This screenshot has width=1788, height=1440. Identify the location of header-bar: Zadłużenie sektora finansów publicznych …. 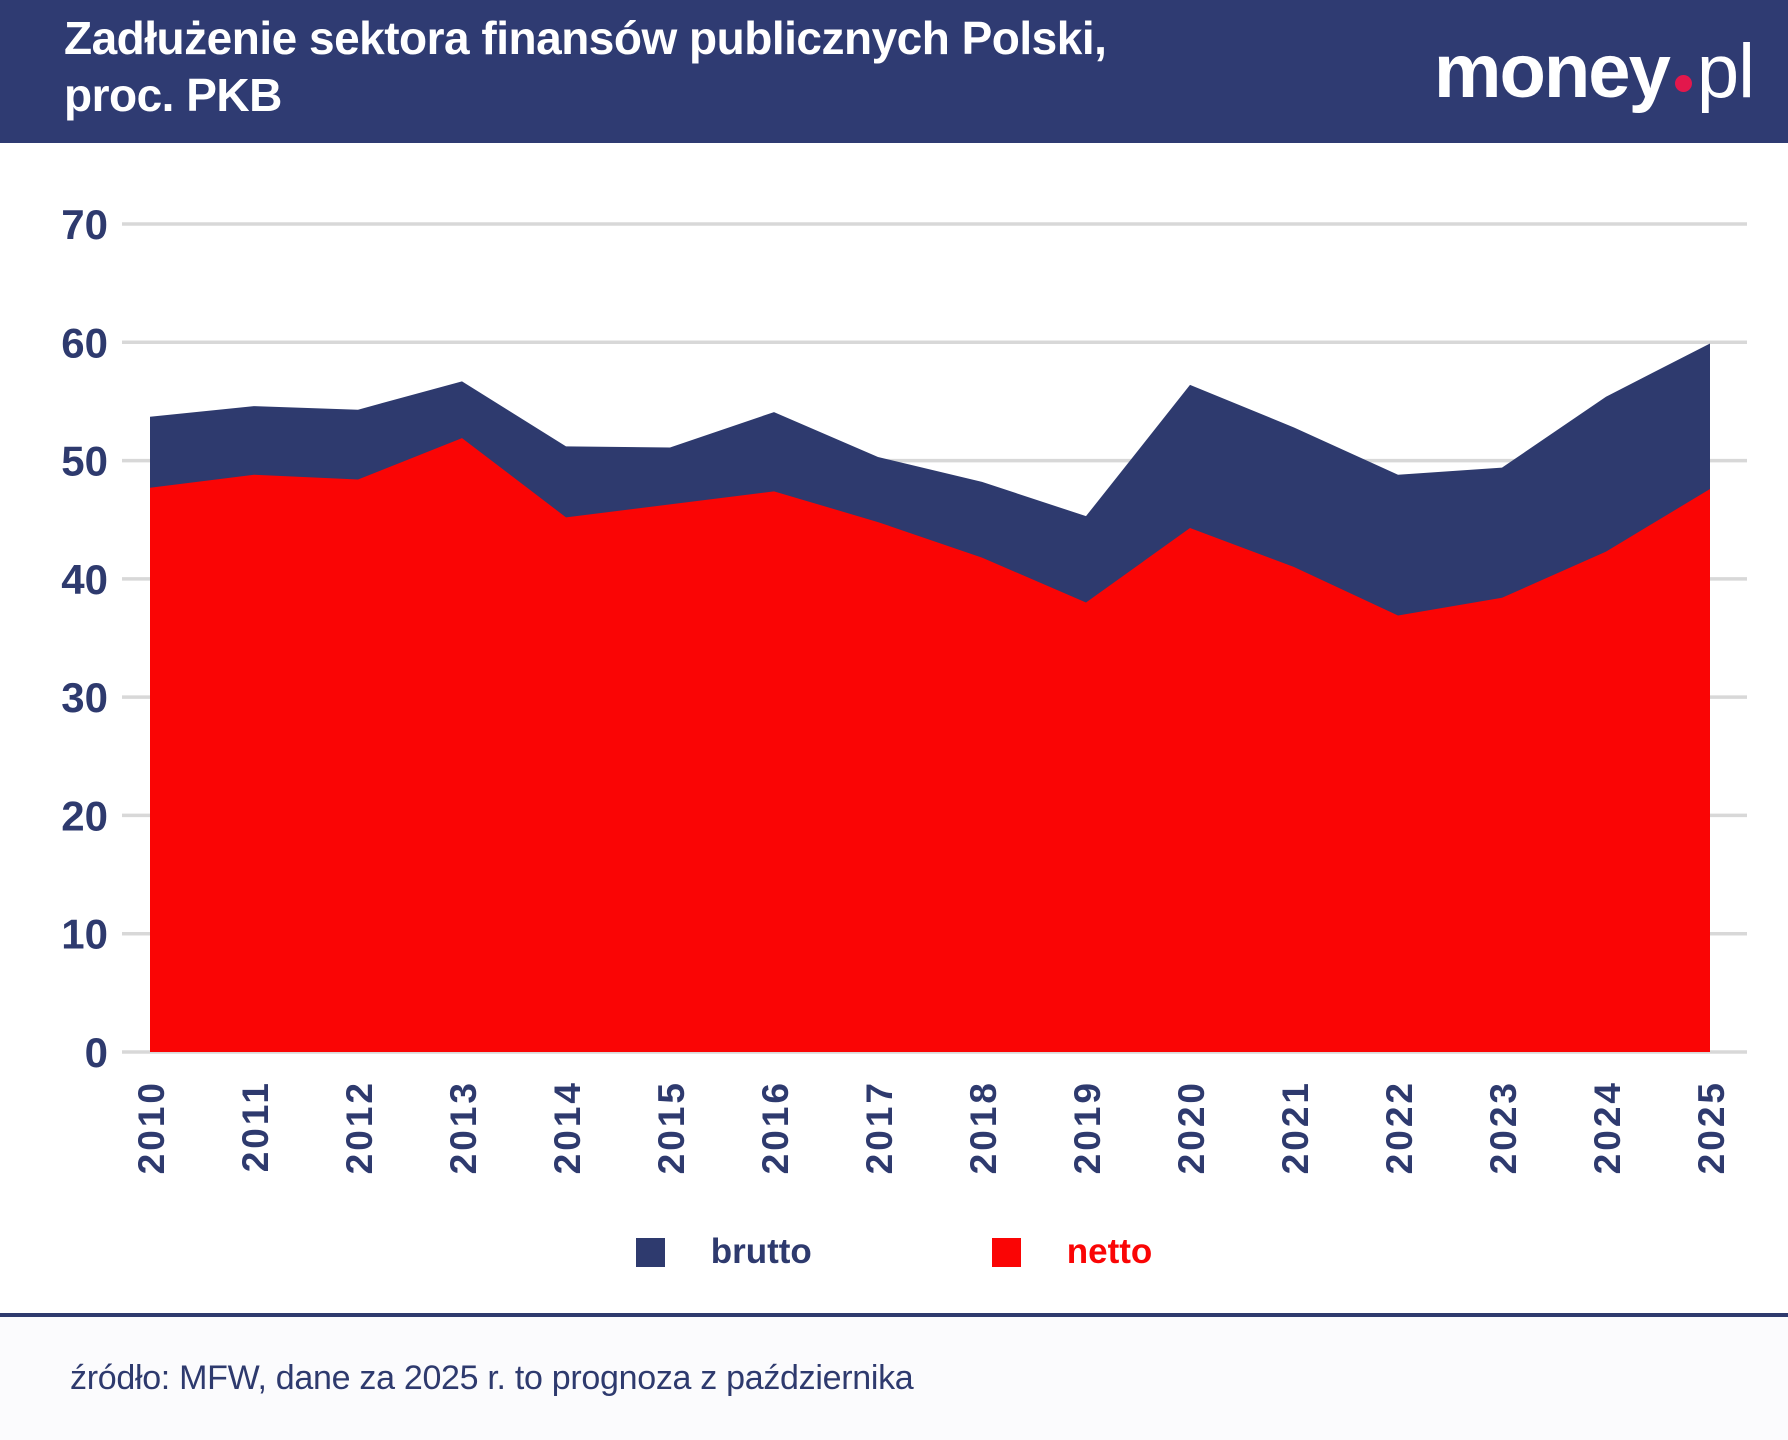
(894, 71).